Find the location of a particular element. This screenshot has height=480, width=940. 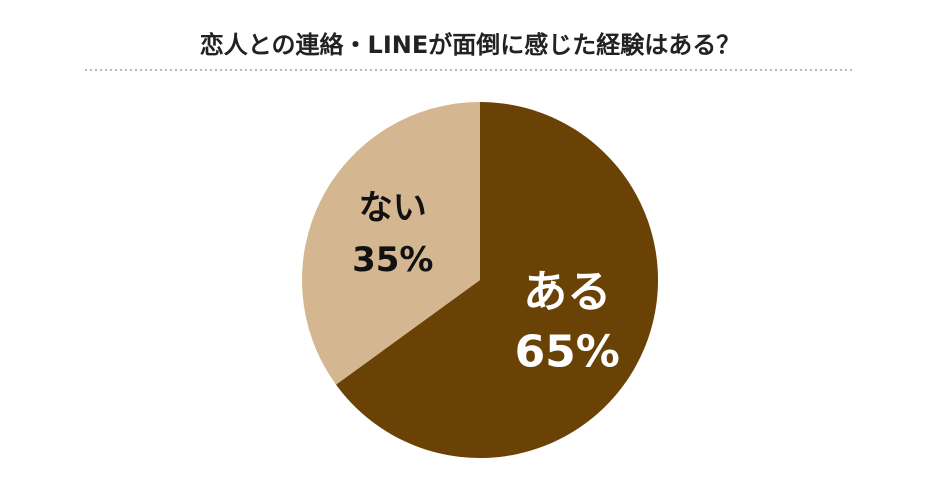

chart-title: 恋人との連絡・LINEが面倒に感じた経験はある？ is located at coordinates (470, 45).